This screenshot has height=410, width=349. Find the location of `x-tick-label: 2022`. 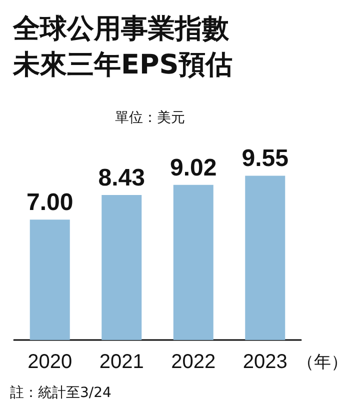

x-tick-label: 2022 is located at coordinates (193, 362).